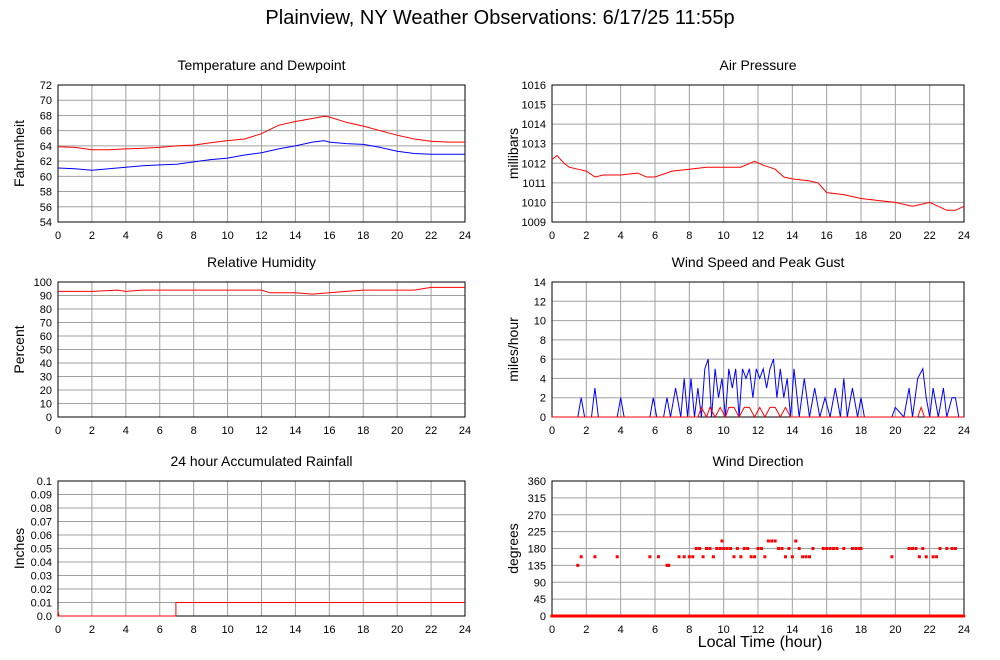 This screenshot has height=660, width=1000. Describe the element at coordinates (261, 461) in the screenshot. I see `chart-title: 24 hour Accumulated Rainfall` at that location.